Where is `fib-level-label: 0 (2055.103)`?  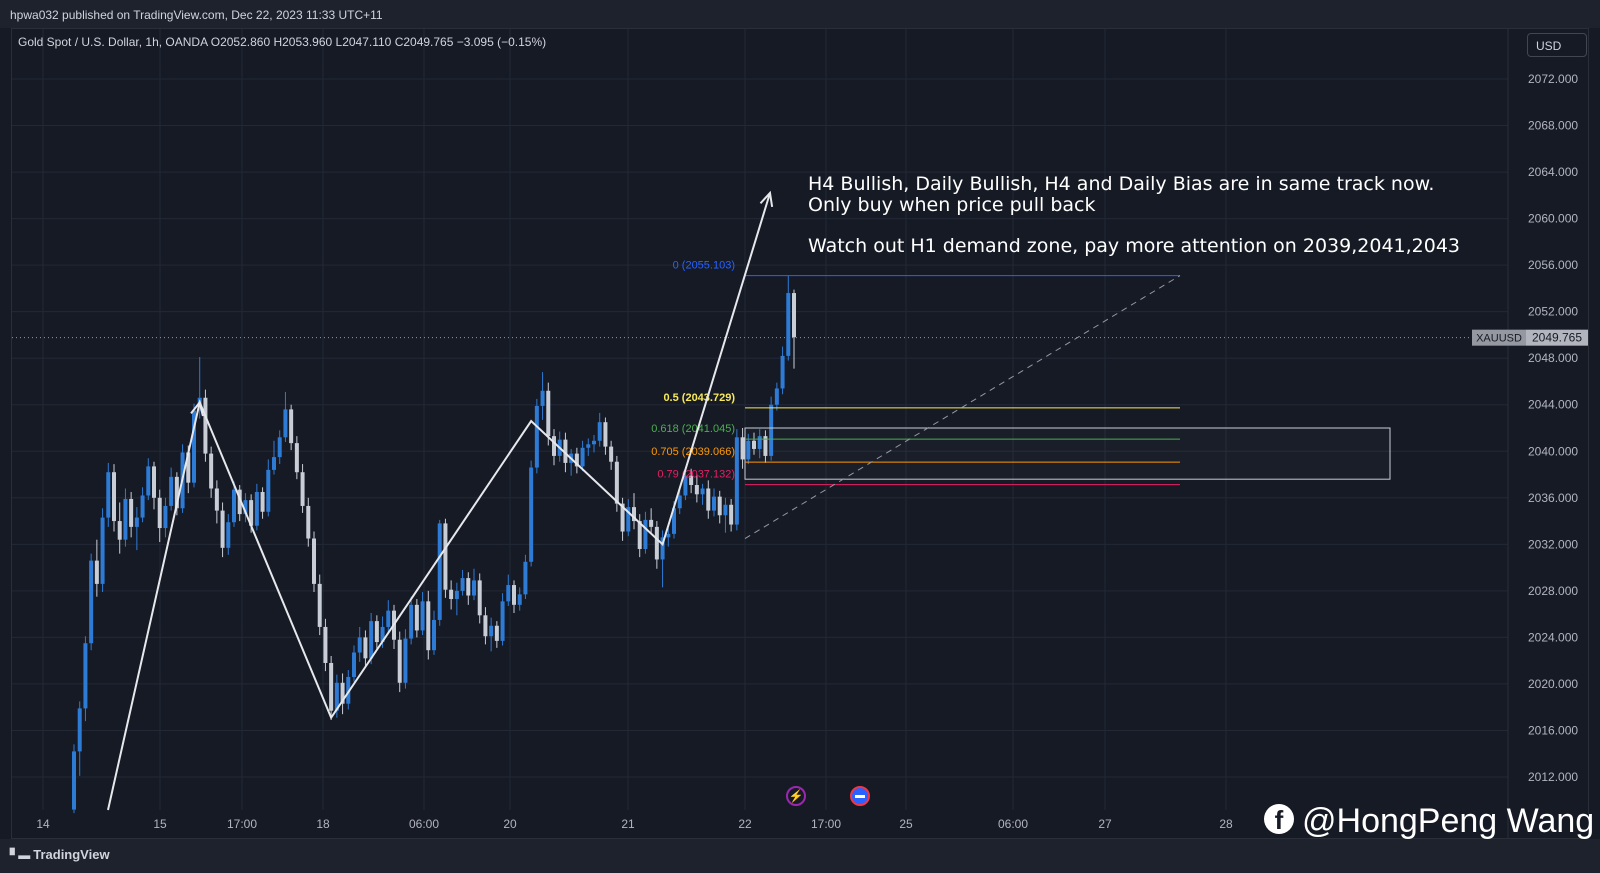 fib-level-label: 0 (2055.103) is located at coordinates (704, 266).